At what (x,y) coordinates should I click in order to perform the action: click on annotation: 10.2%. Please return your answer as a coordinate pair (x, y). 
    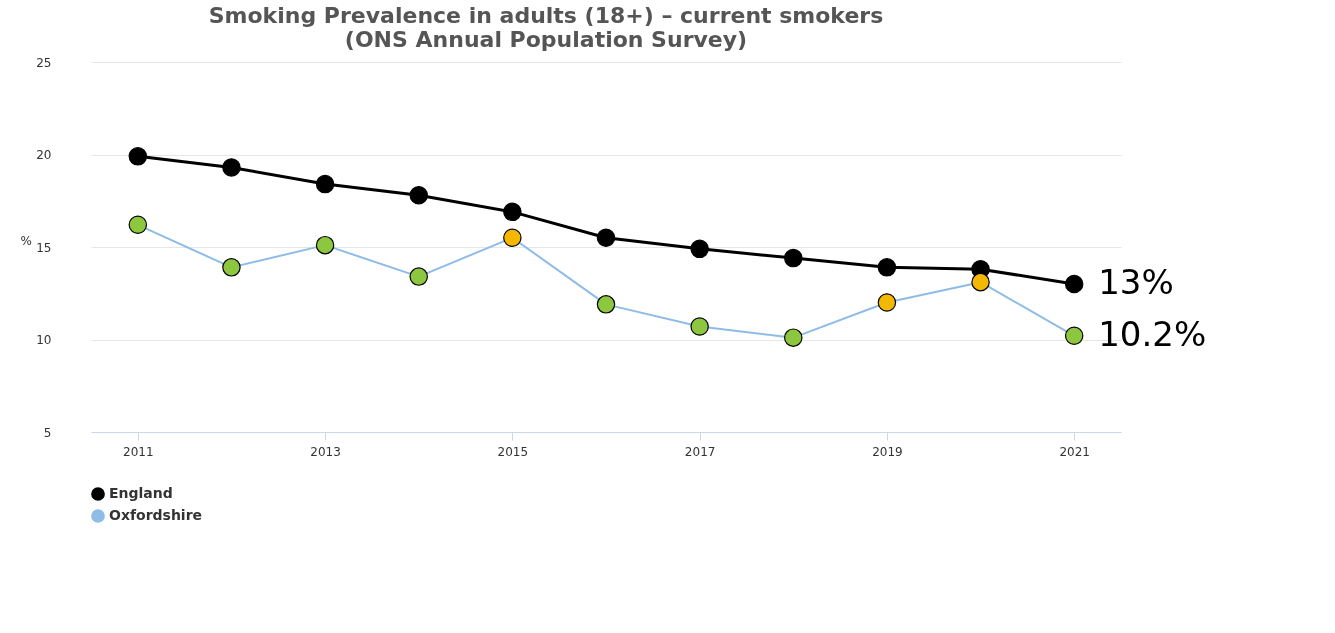
    Looking at the image, I should click on (1152, 333).